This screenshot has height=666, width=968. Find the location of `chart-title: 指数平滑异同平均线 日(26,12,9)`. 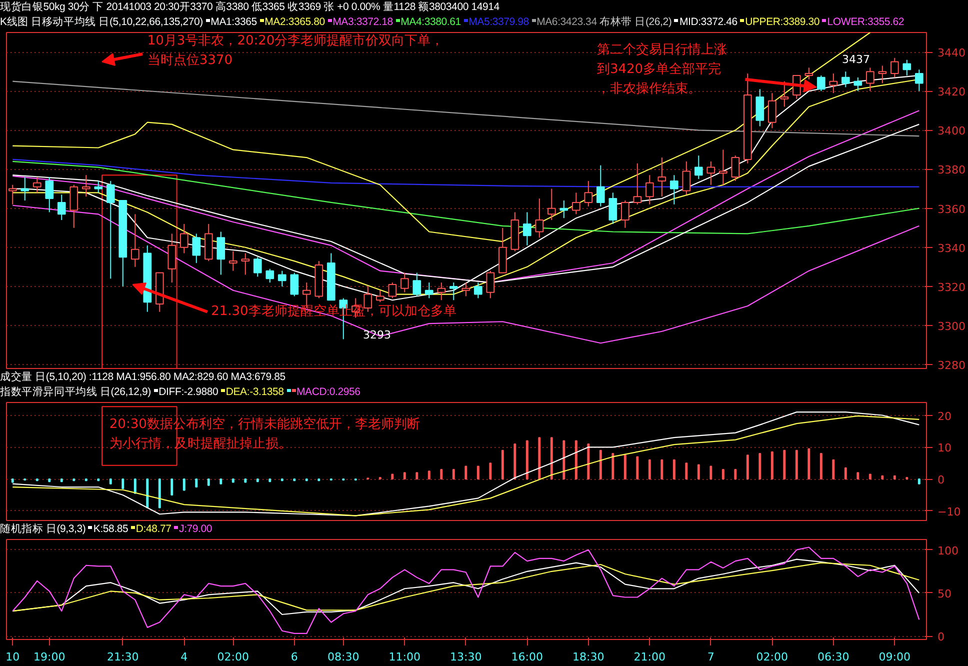

chart-title: 指数平滑异同平均线 日(26,12,9) is located at coordinates (75, 392).